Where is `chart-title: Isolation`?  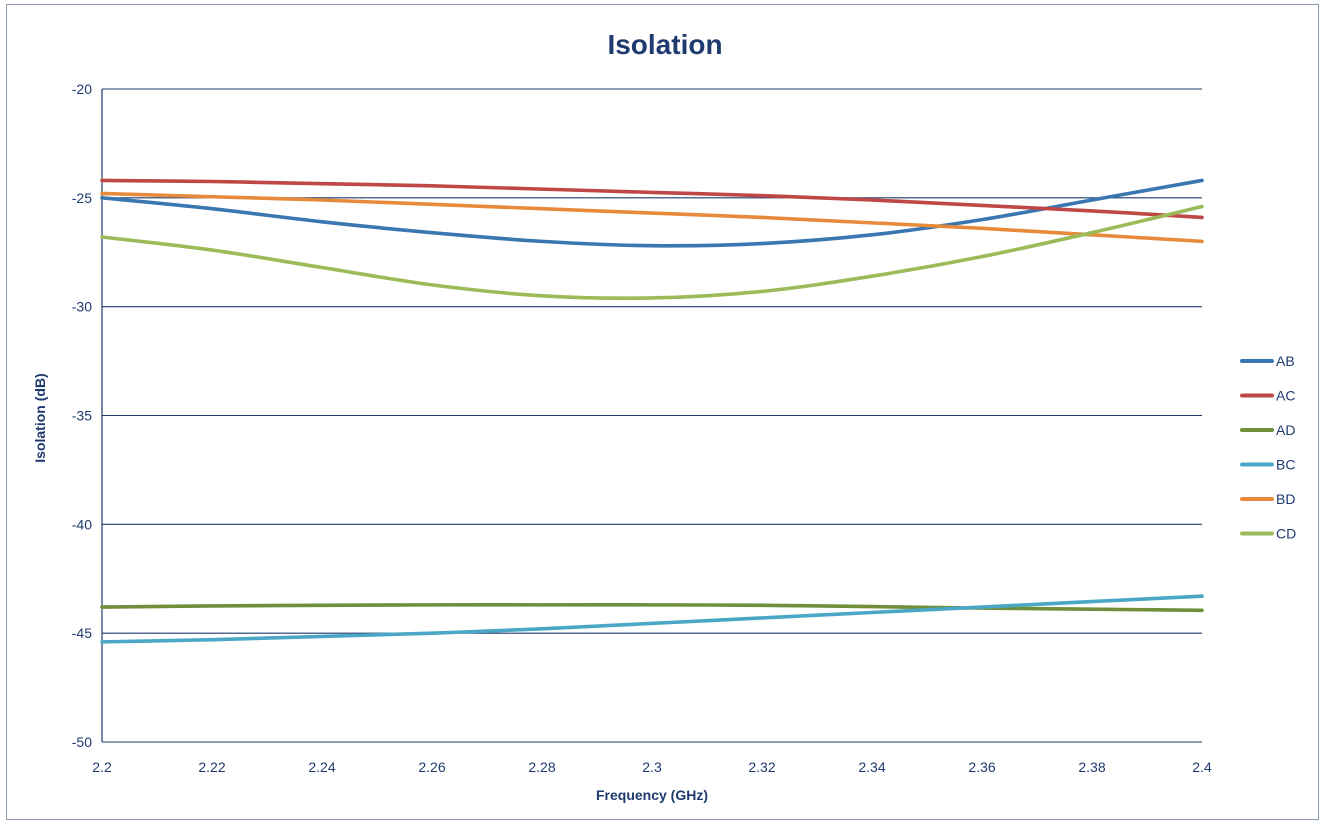
chart-title: Isolation is located at coordinates (664, 44).